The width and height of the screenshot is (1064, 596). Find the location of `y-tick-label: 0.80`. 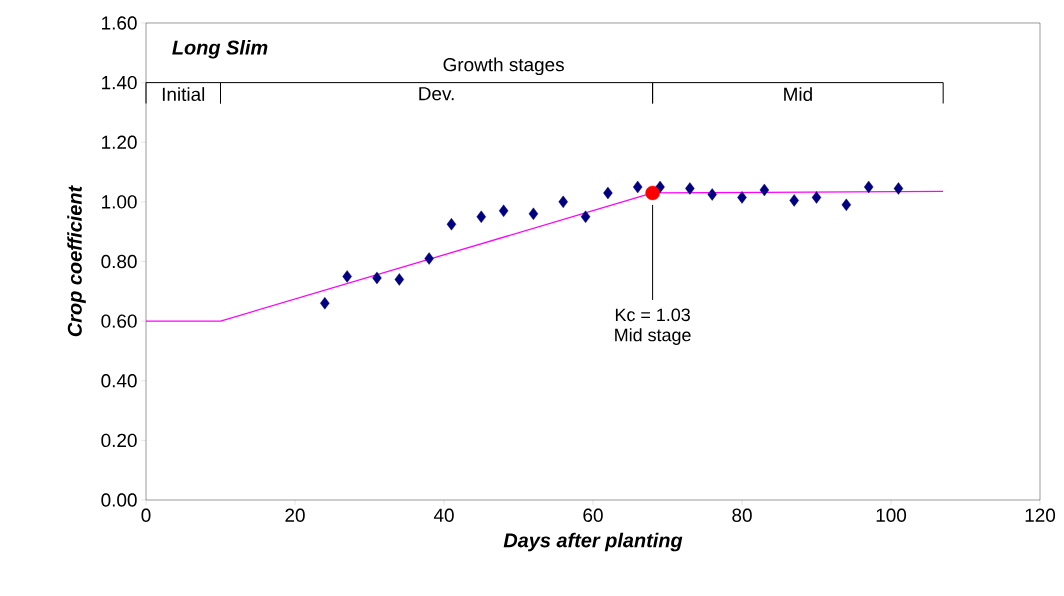

y-tick-label: 0.80 is located at coordinates (119, 261).